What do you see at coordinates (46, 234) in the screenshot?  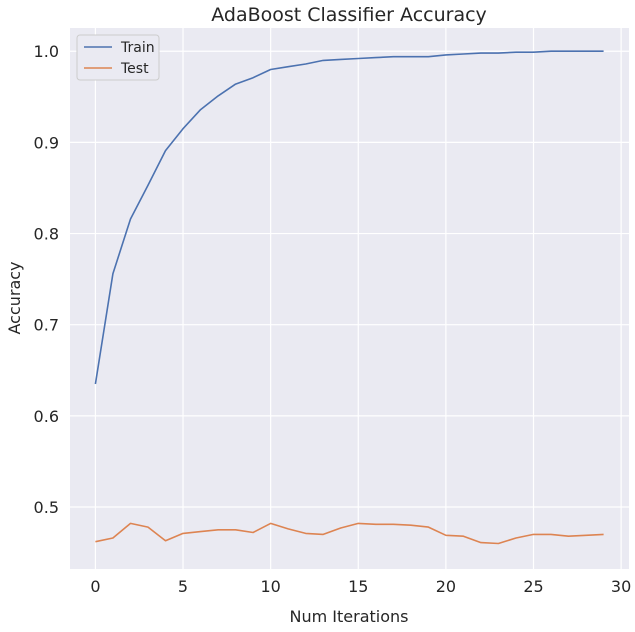 I see `y-tick-label: 0.8` at bounding box center [46, 234].